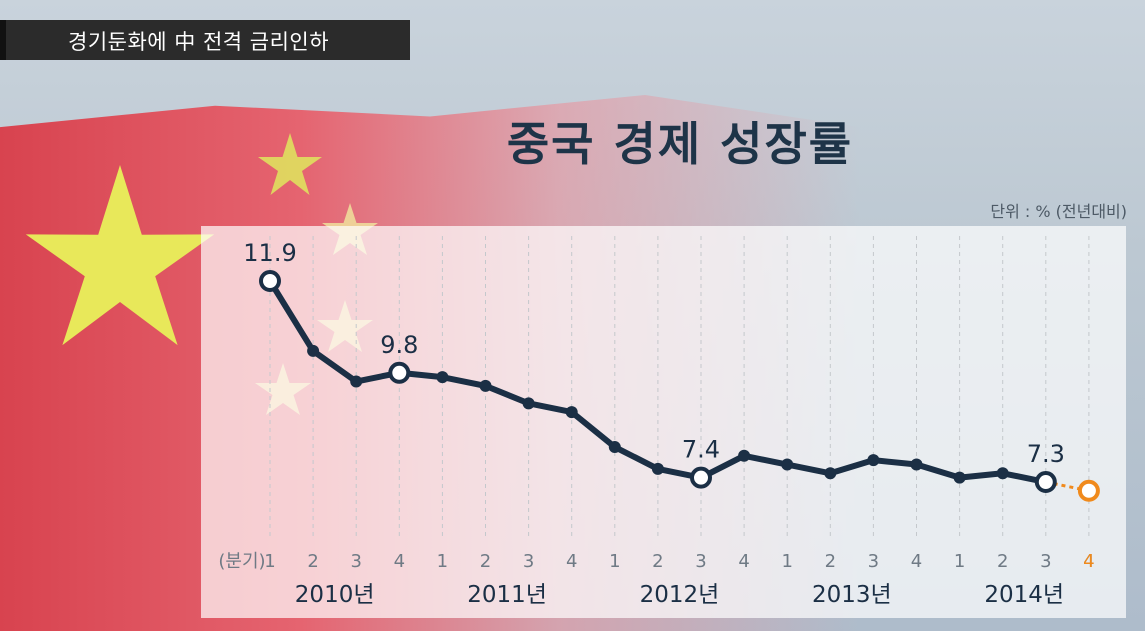 The image size is (1145, 631). I want to click on unit-label: 단위 : % (전년대비), so click(1058, 211).